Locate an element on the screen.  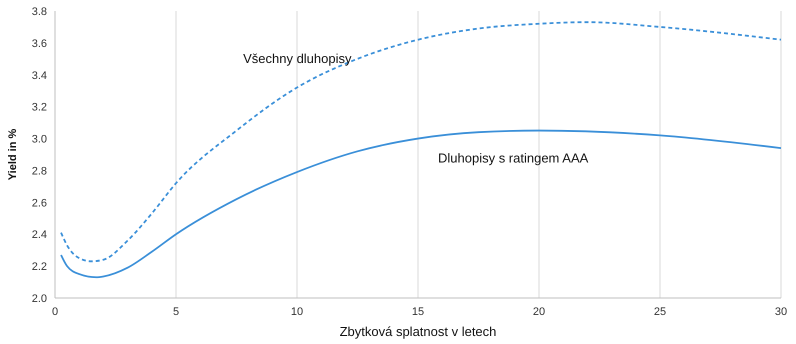
y-tick-label: 3.2 is located at coordinates (39, 108).